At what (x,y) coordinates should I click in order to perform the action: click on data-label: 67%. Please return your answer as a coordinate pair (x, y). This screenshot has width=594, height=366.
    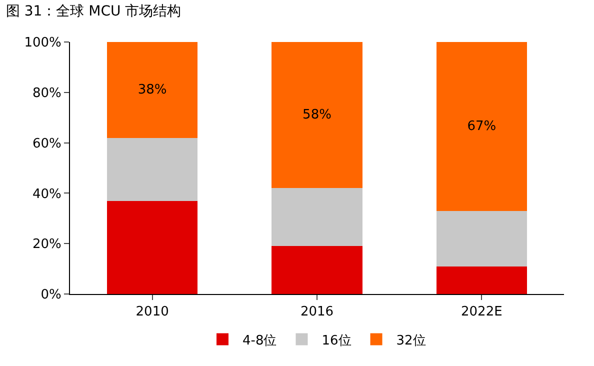
    Looking at the image, I should click on (481, 126).